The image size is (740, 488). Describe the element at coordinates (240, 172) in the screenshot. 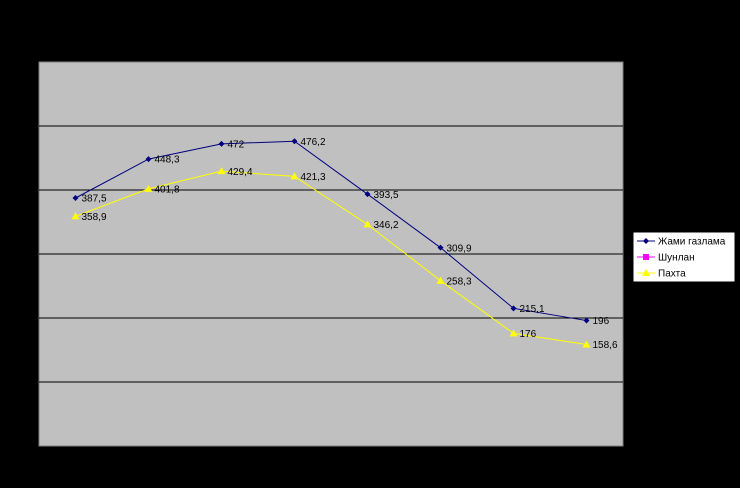

I see `data-label: 429,4` at that location.